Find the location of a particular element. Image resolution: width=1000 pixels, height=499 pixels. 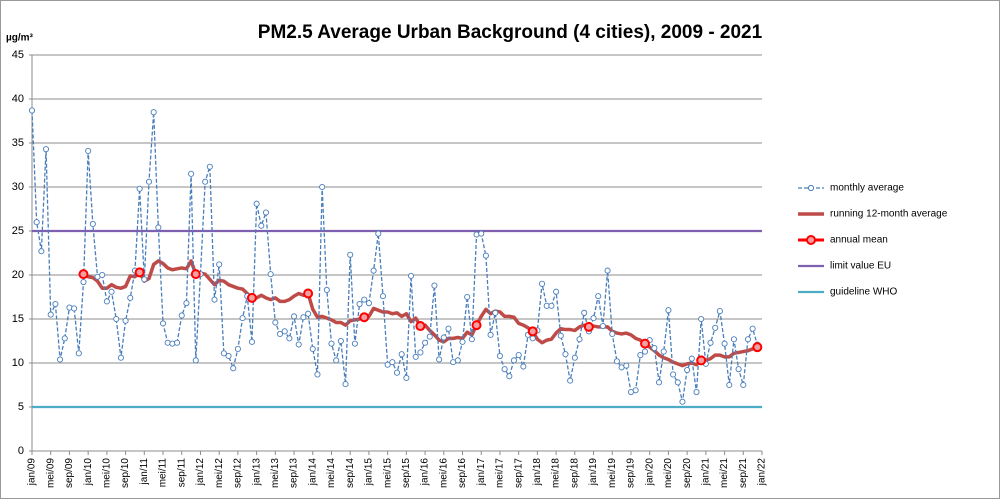

x-tick-label: mei/17 is located at coordinates (500, 473).